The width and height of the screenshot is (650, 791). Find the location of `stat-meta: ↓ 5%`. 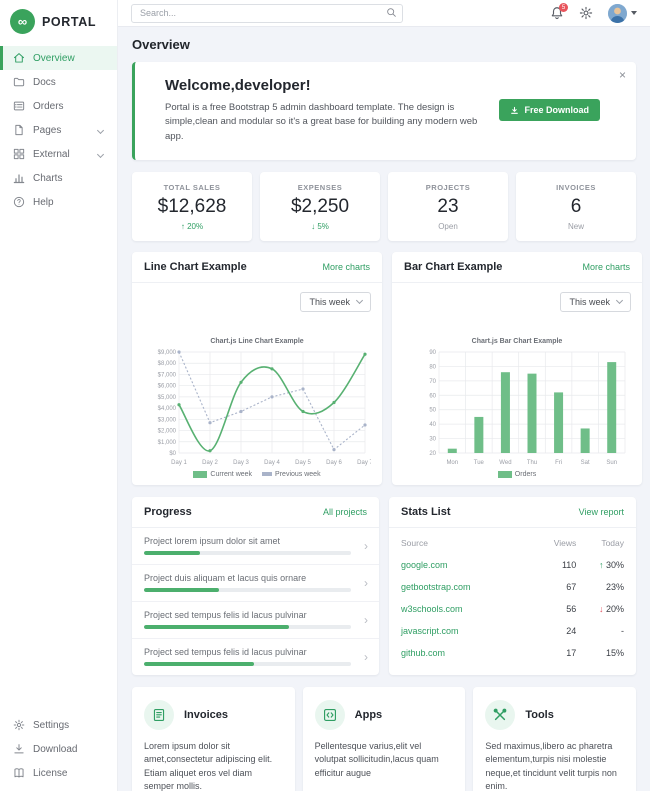

stat-meta: ↓ 5% is located at coordinates (320, 226).